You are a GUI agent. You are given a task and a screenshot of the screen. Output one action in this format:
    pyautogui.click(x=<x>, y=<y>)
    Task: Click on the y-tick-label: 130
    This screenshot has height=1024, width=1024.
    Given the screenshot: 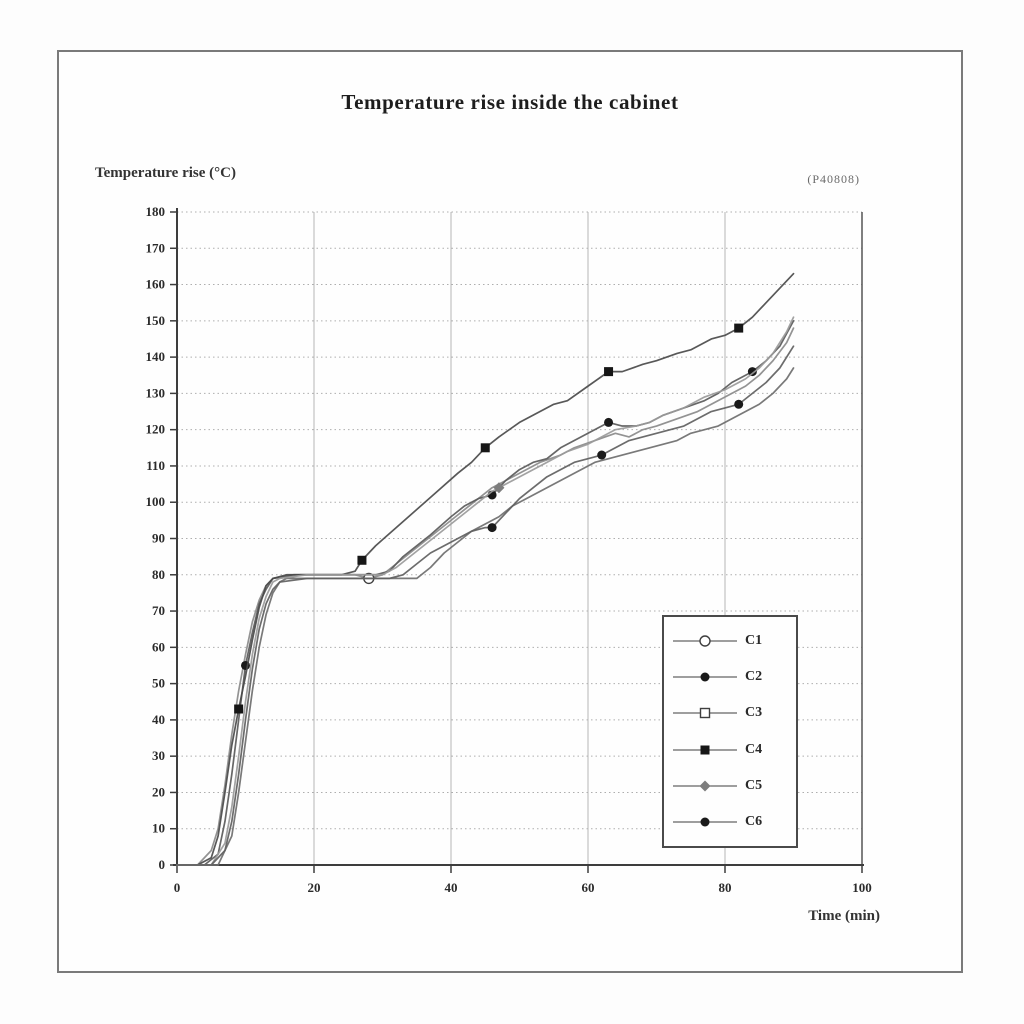 What is the action you would take?
    pyautogui.click(x=156, y=392)
    